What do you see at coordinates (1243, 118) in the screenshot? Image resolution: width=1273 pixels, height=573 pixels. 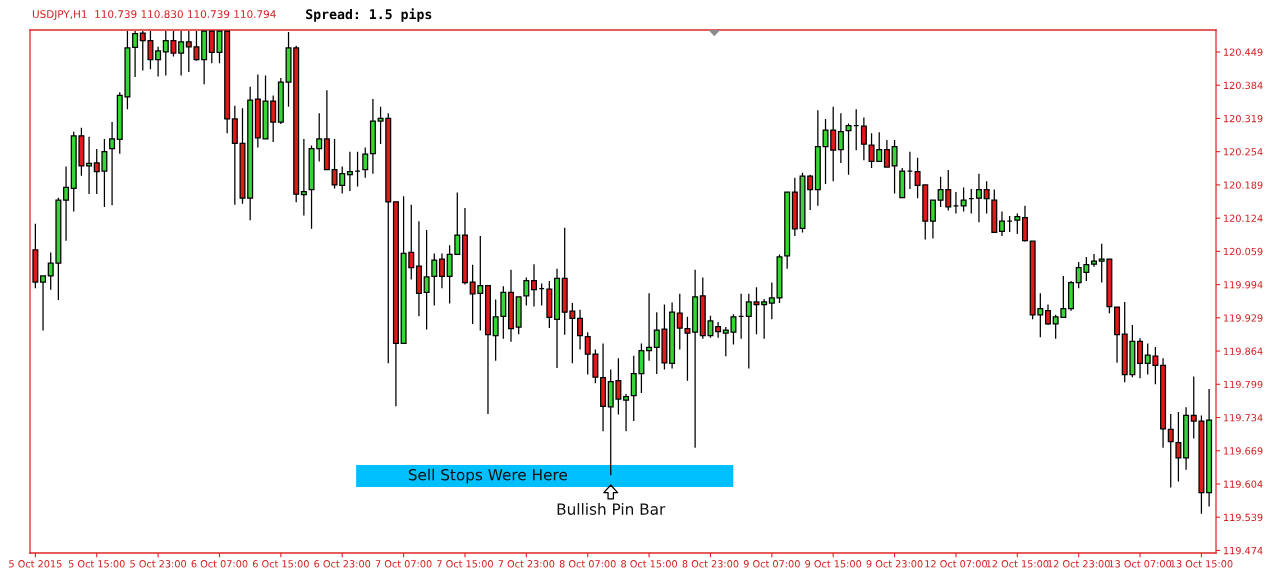 I see `y-tick-label: 120.319` at bounding box center [1243, 118].